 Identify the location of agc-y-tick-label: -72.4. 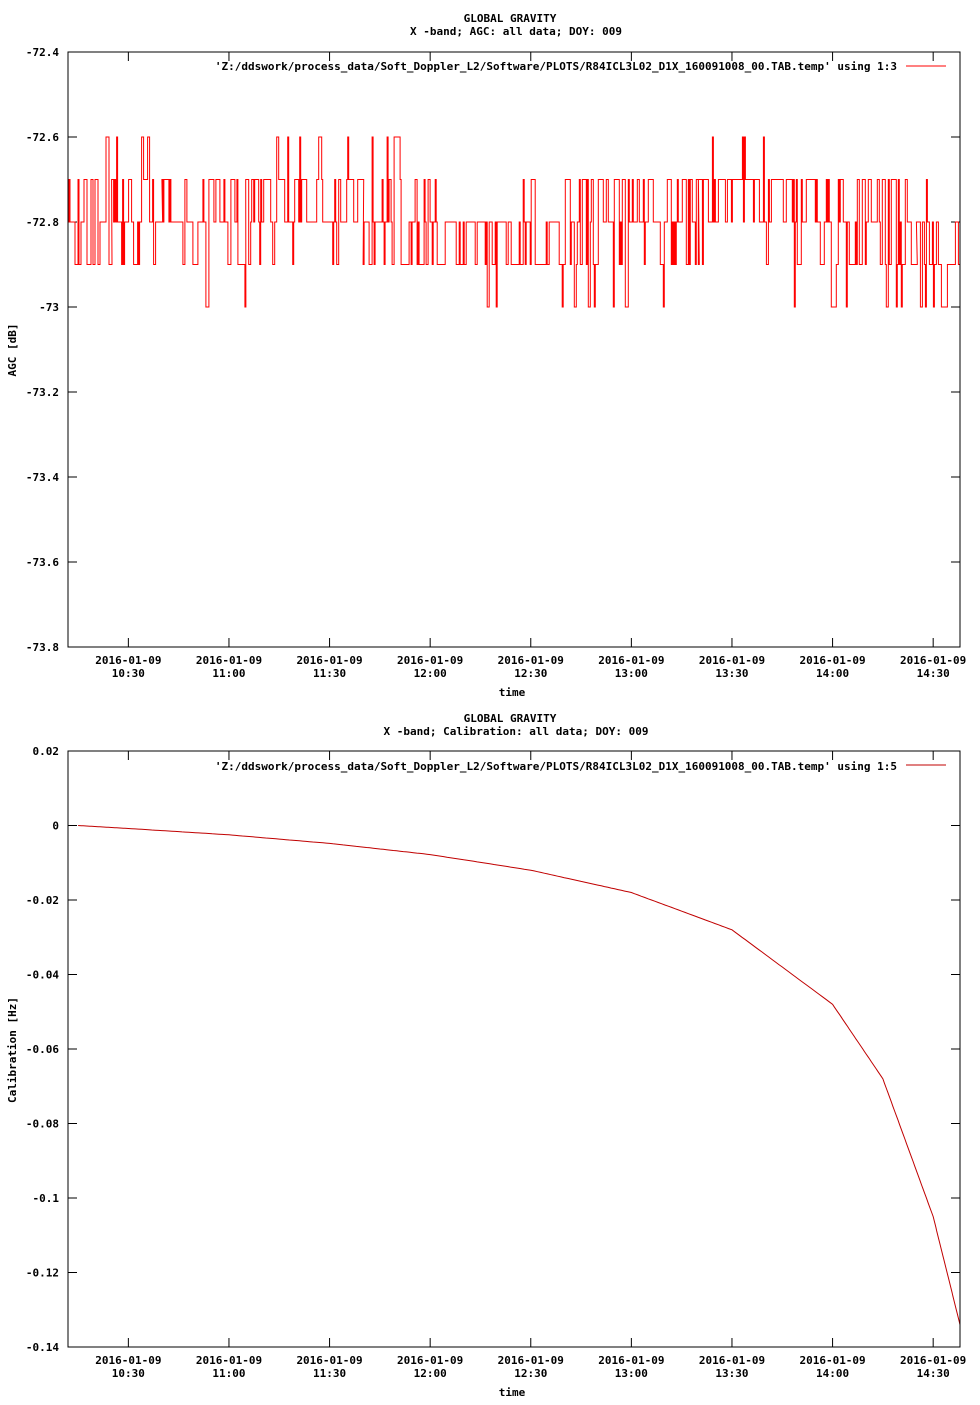
(42, 52).